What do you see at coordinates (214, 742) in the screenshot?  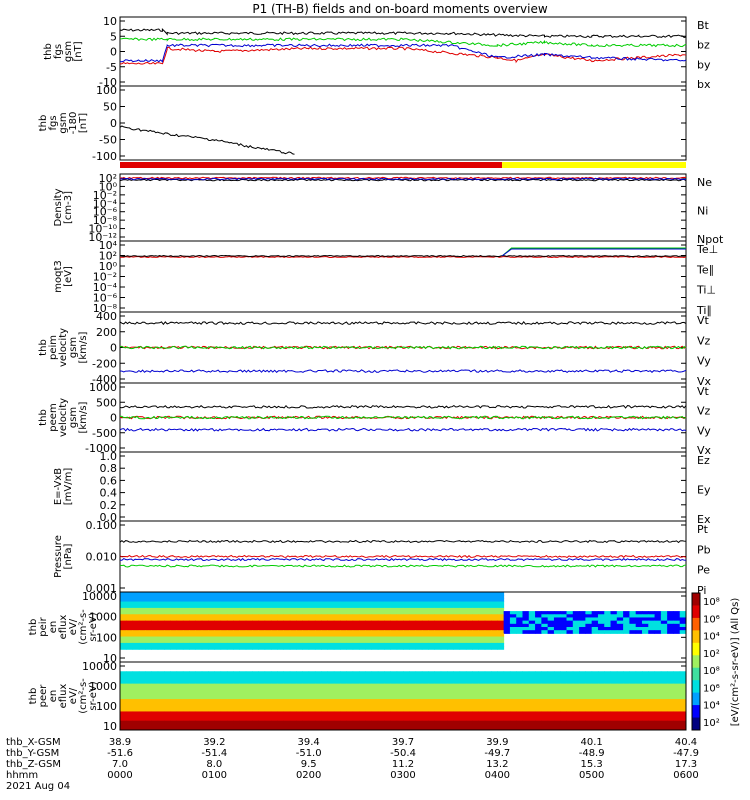 I see `ephemeris-value: 39.2` at bounding box center [214, 742].